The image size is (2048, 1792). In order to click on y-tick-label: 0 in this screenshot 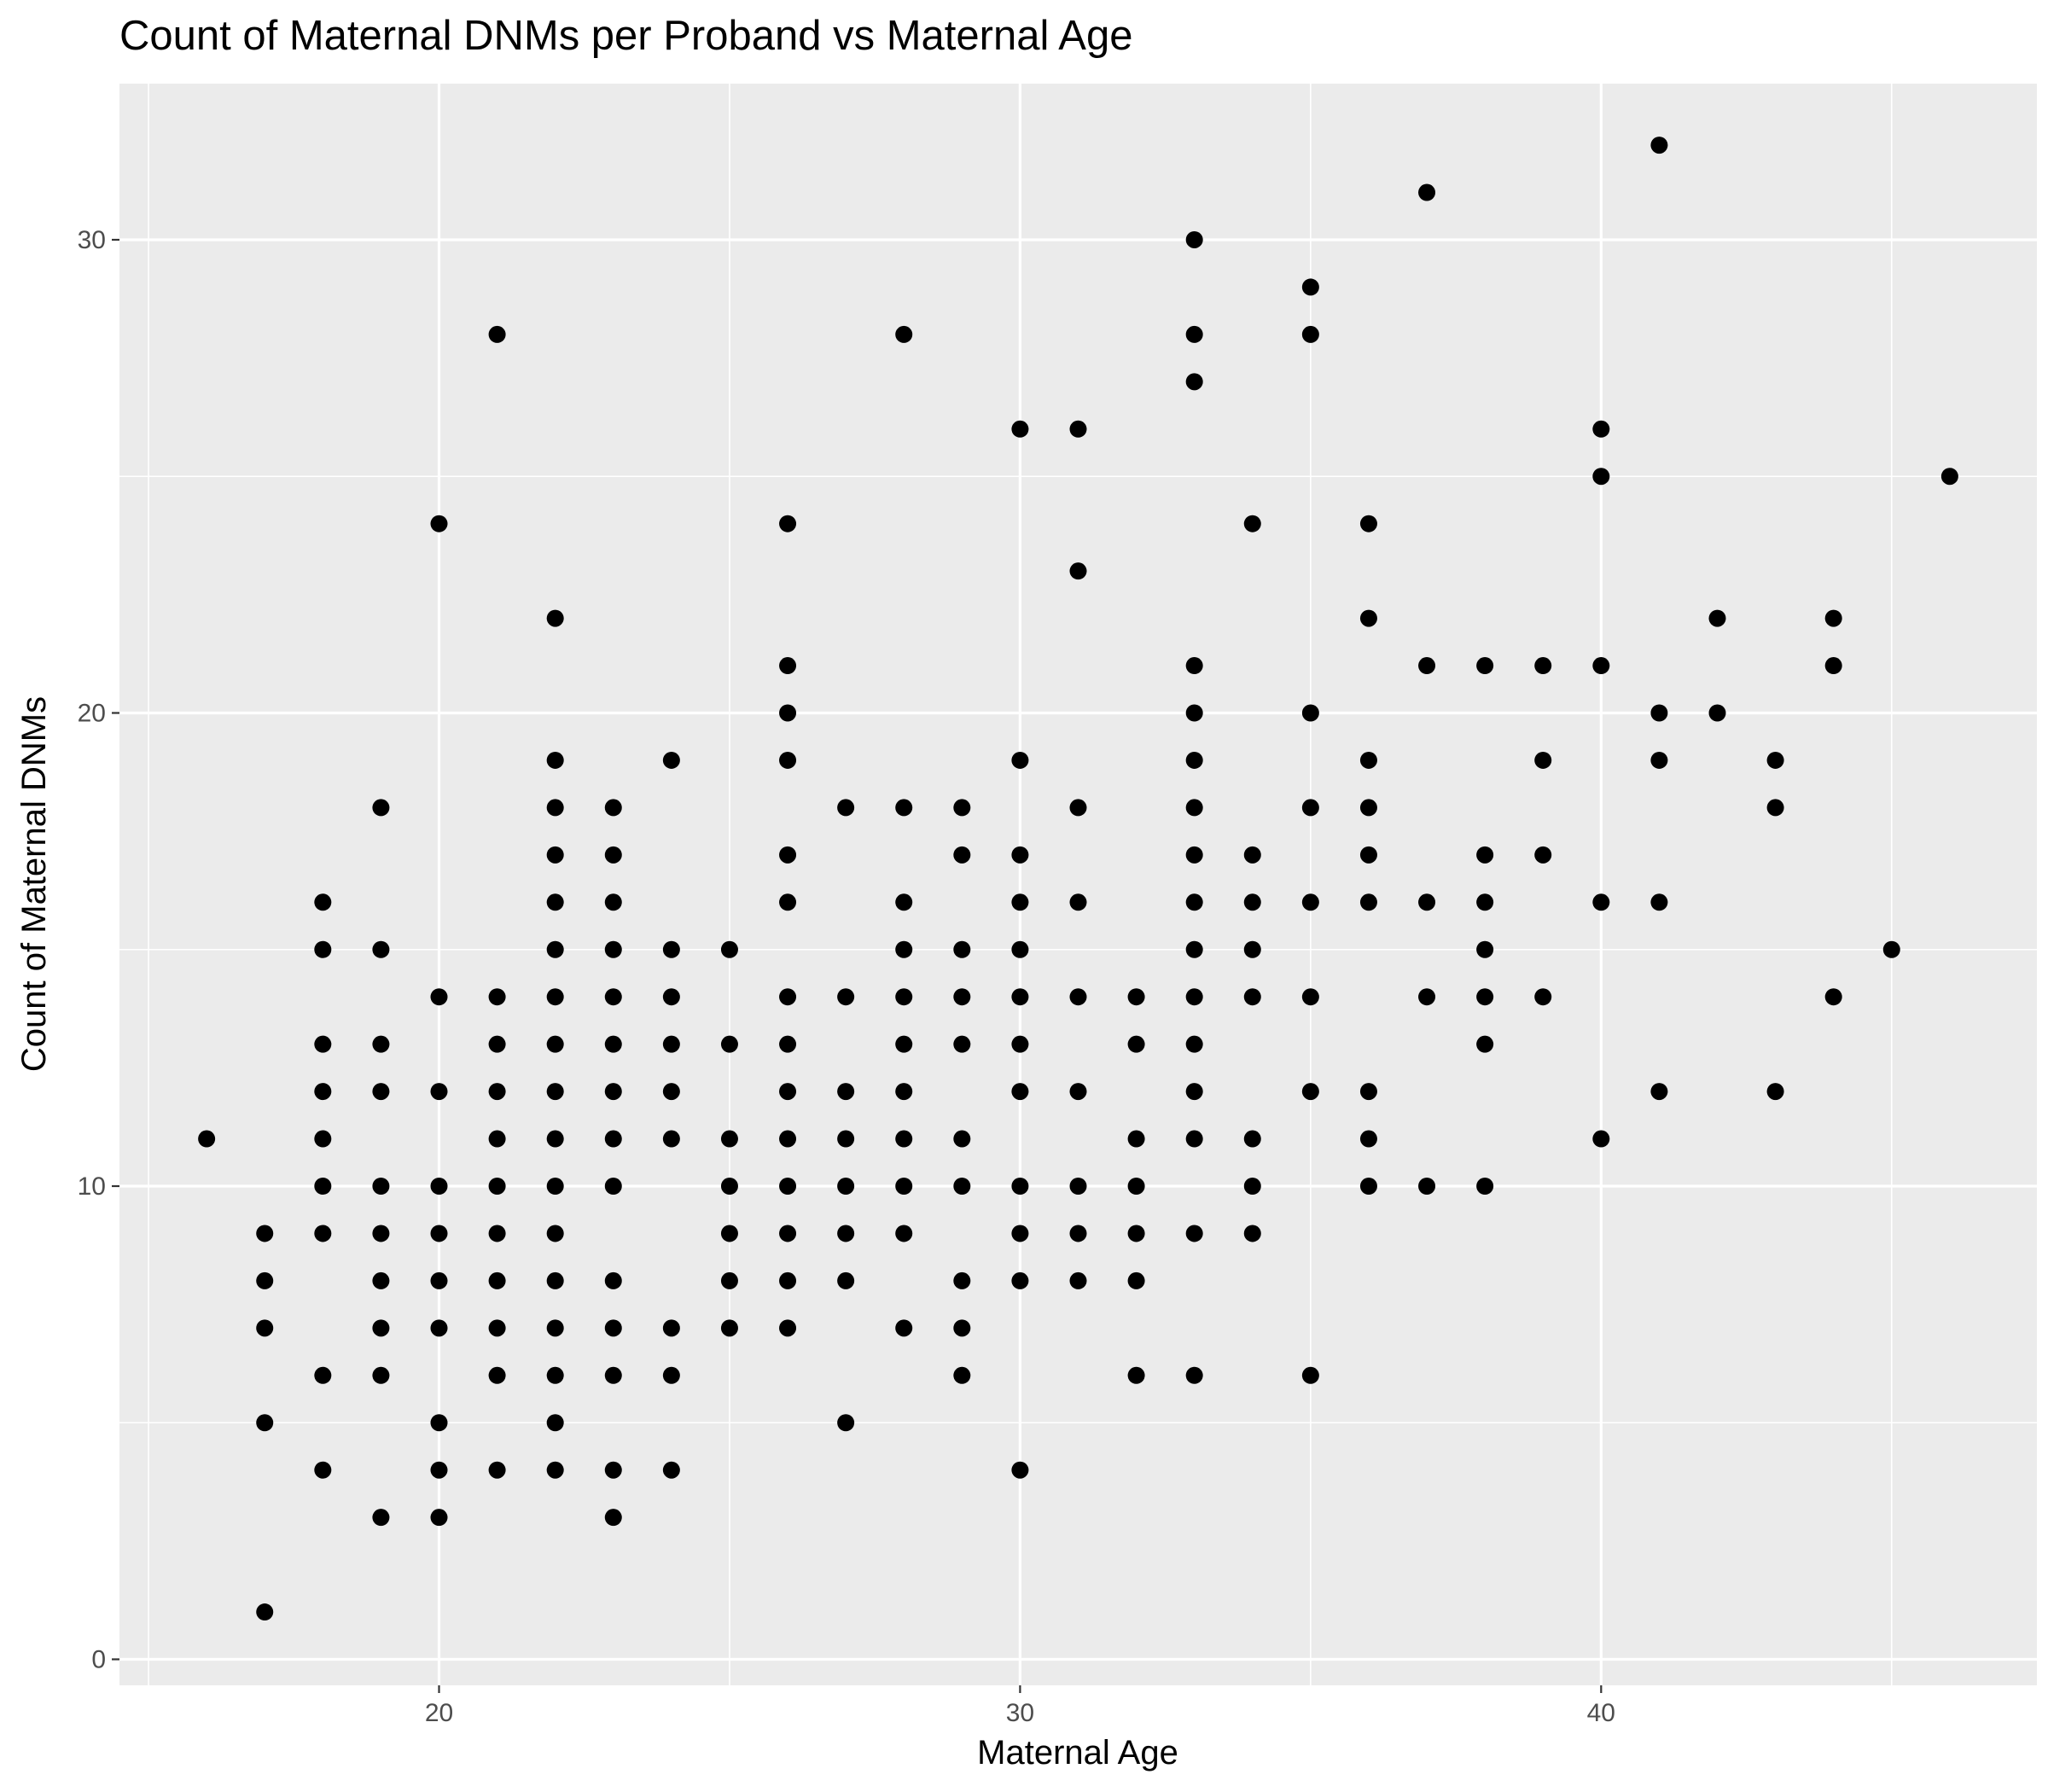, I will do `click(98, 1660)`.